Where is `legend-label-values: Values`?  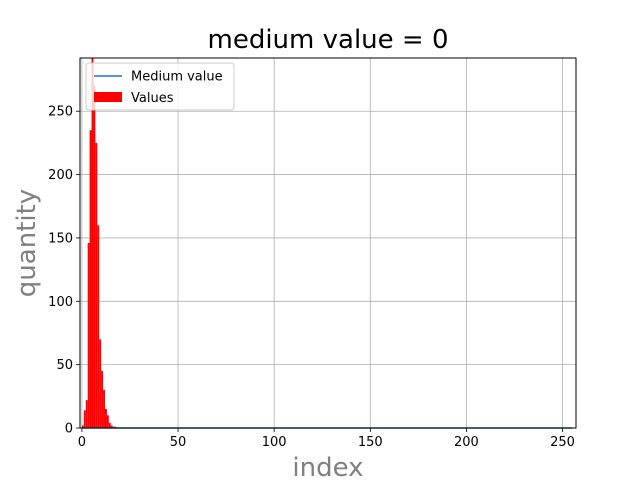
legend-label-values: Values is located at coordinates (152, 98).